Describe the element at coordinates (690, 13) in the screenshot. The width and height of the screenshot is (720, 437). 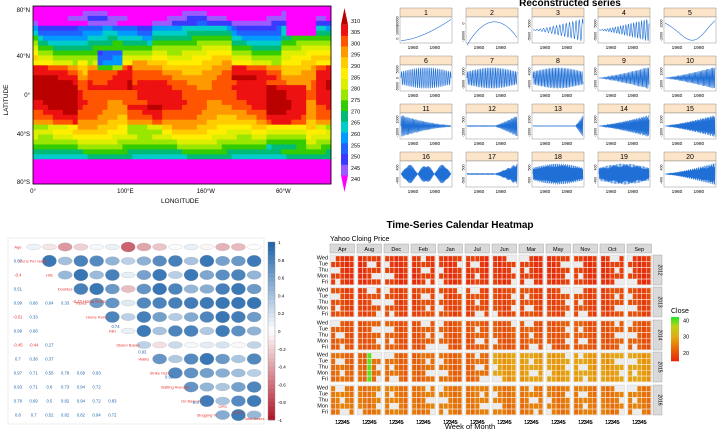
I see `ssa-panel-label: 5` at that location.